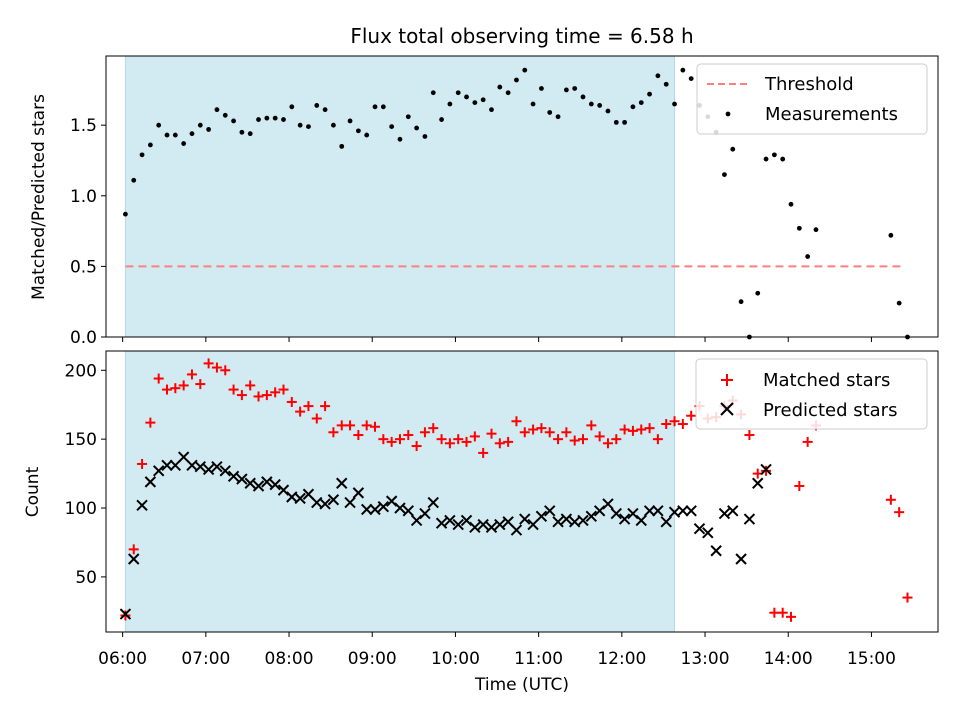 Image resolution: width=960 pixels, height=724 pixels. What do you see at coordinates (83, 267) in the screenshot?
I see `top-y-tick-label: 0.5` at bounding box center [83, 267].